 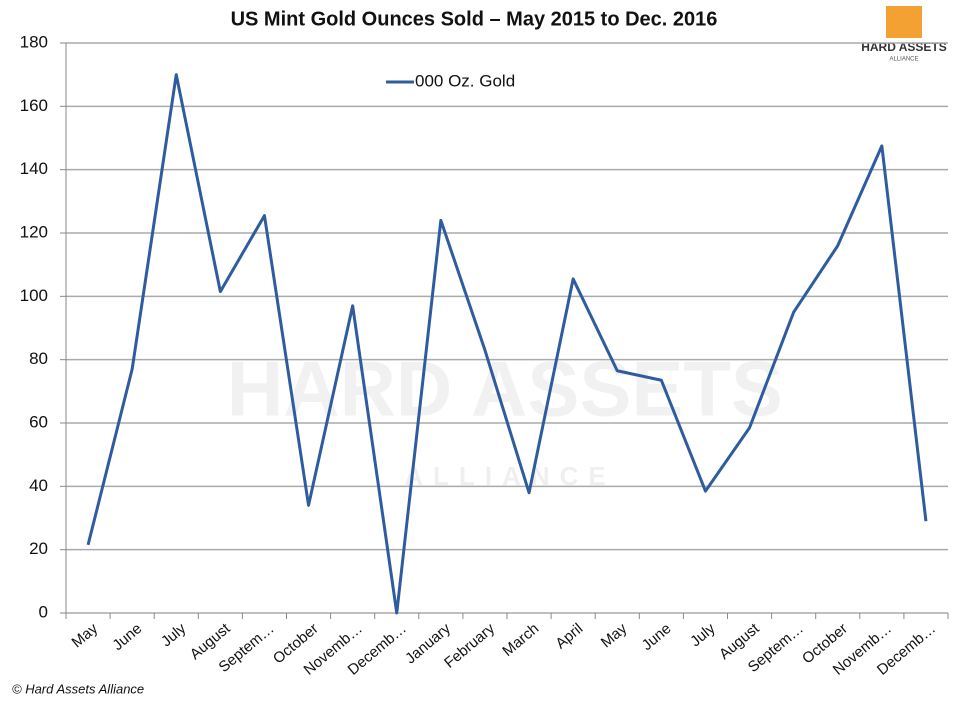 I want to click on y-tick-label: 20, so click(x=38, y=548).